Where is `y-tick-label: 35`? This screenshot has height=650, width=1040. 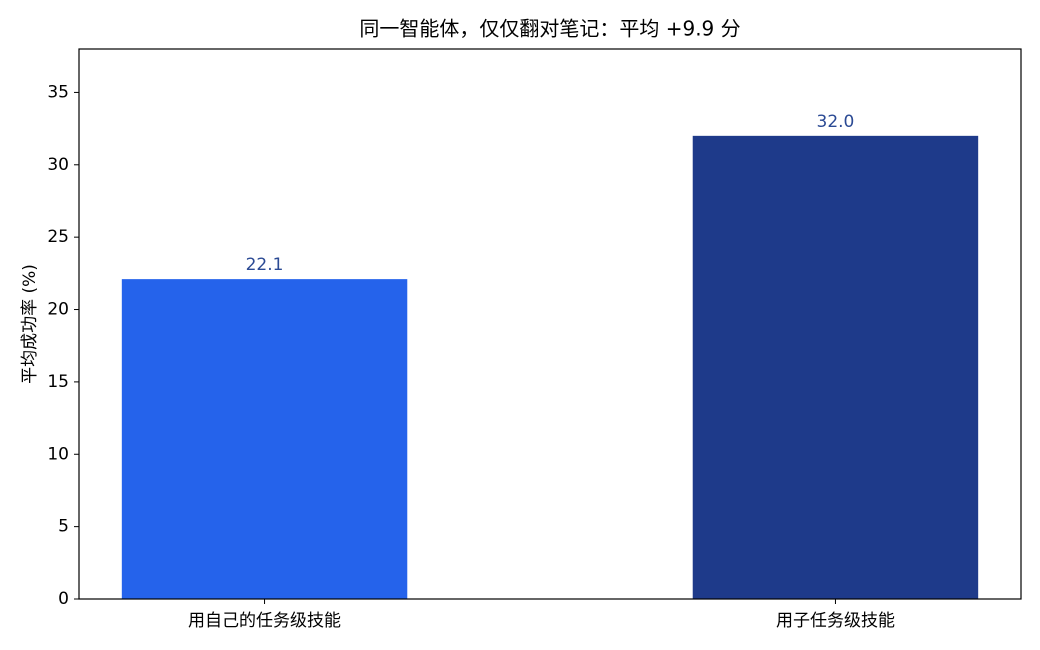 y-tick-label: 35 is located at coordinates (58, 92).